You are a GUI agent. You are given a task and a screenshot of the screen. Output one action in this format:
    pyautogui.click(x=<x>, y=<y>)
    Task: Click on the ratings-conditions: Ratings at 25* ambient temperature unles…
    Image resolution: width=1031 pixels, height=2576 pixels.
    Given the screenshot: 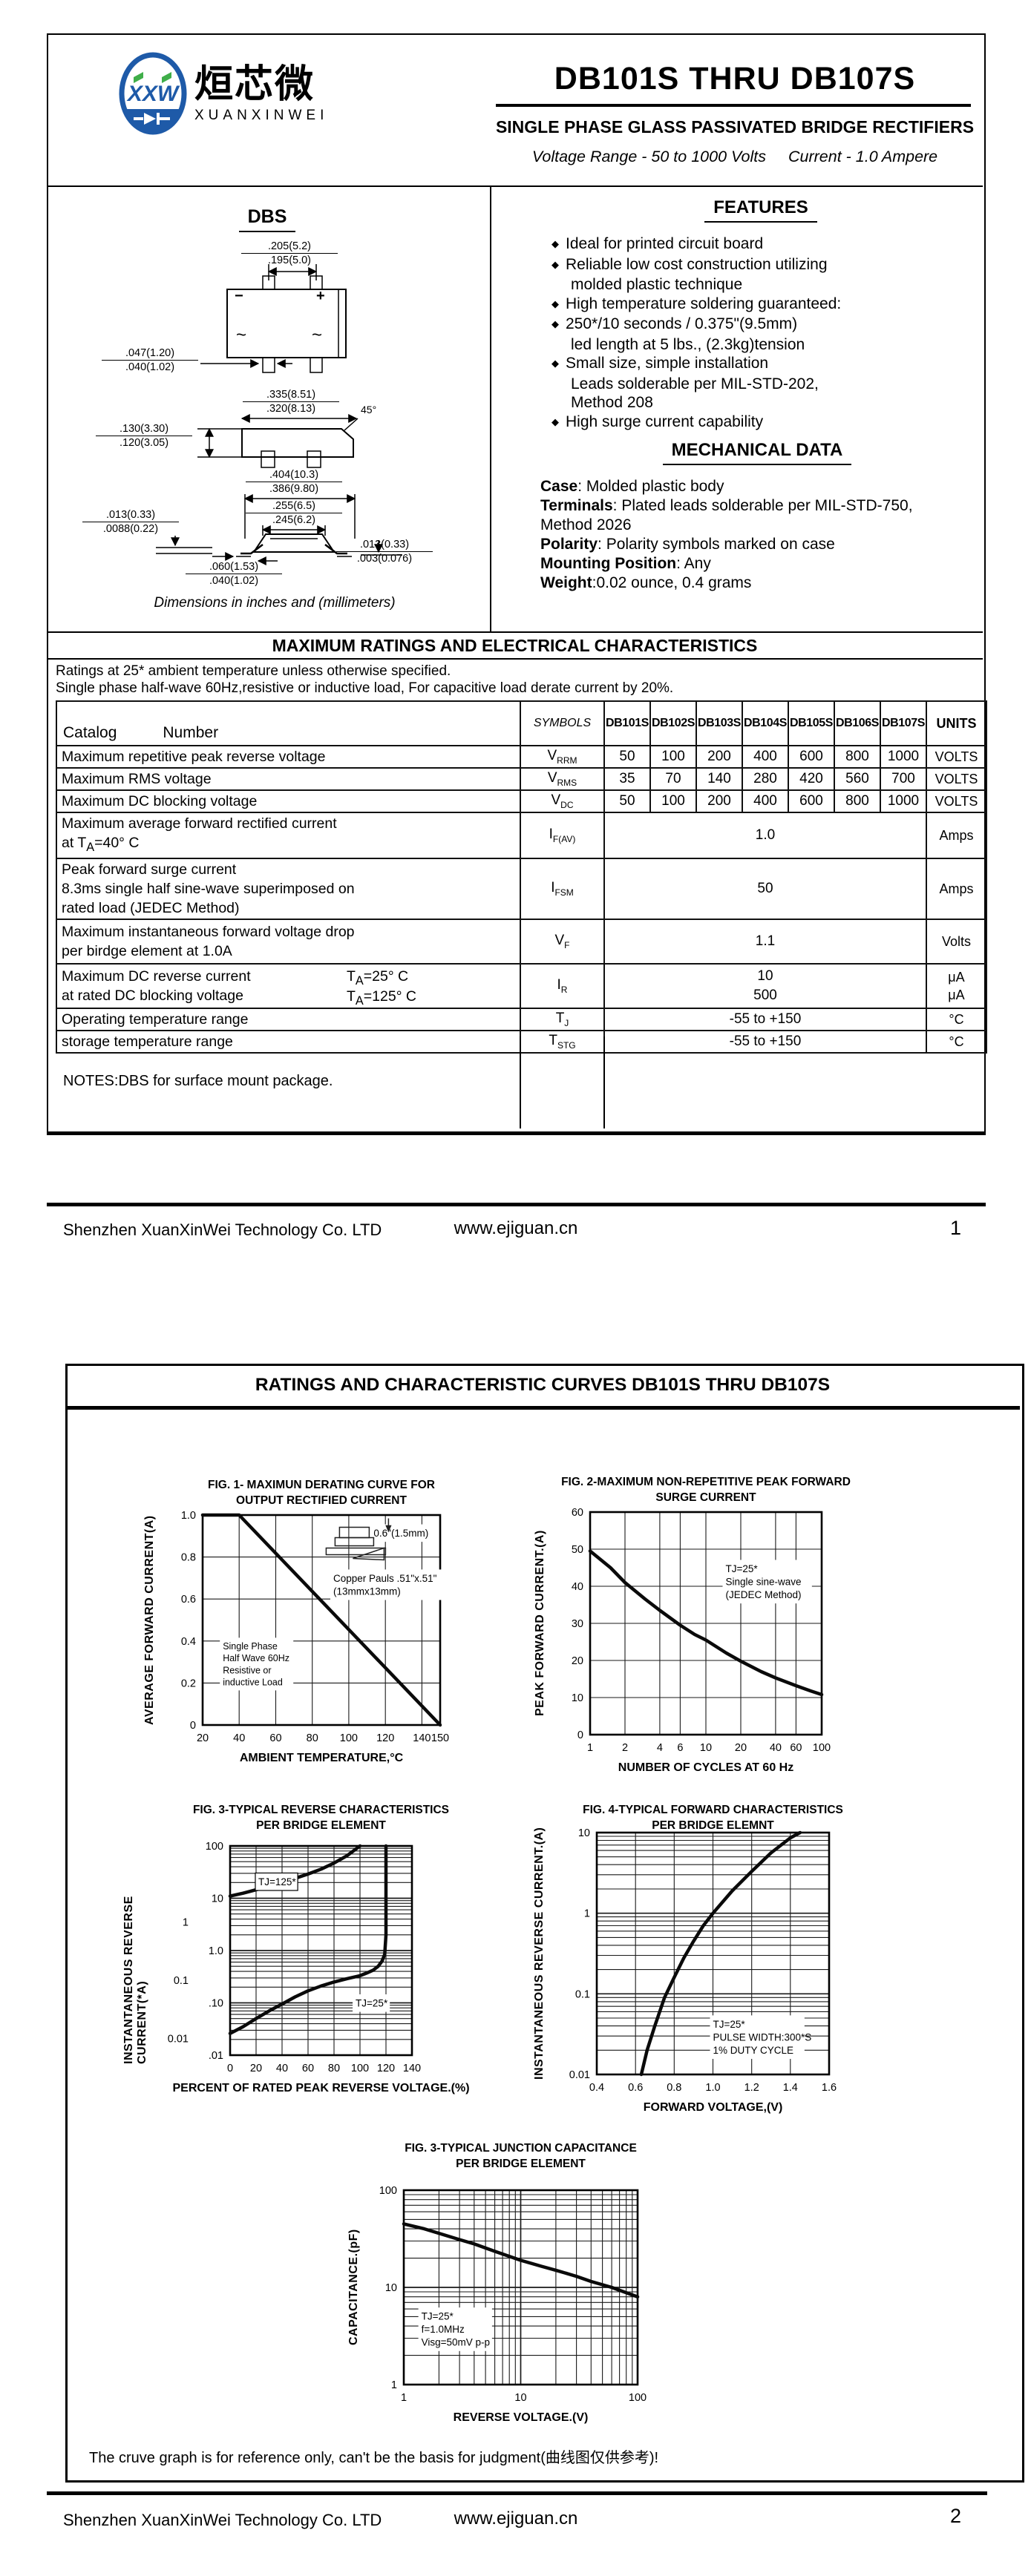 What is the action you would take?
    pyautogui.click(x=516, y=680)
    